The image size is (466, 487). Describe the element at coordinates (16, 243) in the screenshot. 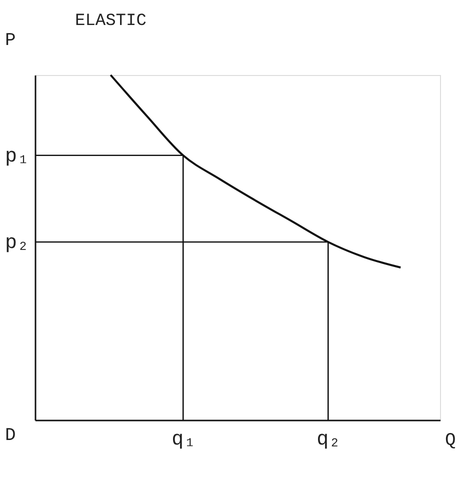

I see `ref-line-label: p₂` at that location.